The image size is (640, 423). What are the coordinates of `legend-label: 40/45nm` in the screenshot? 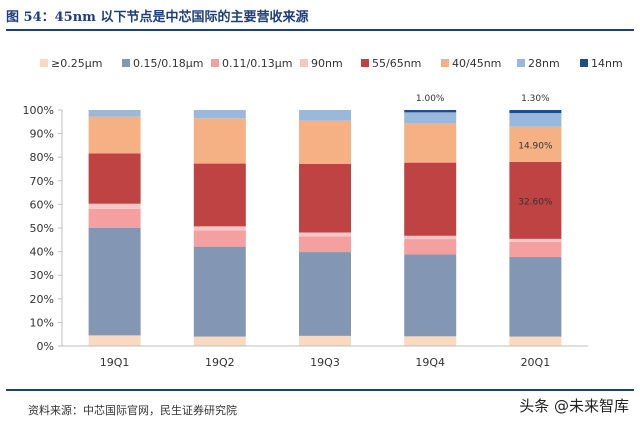 It's located at (476, 63).